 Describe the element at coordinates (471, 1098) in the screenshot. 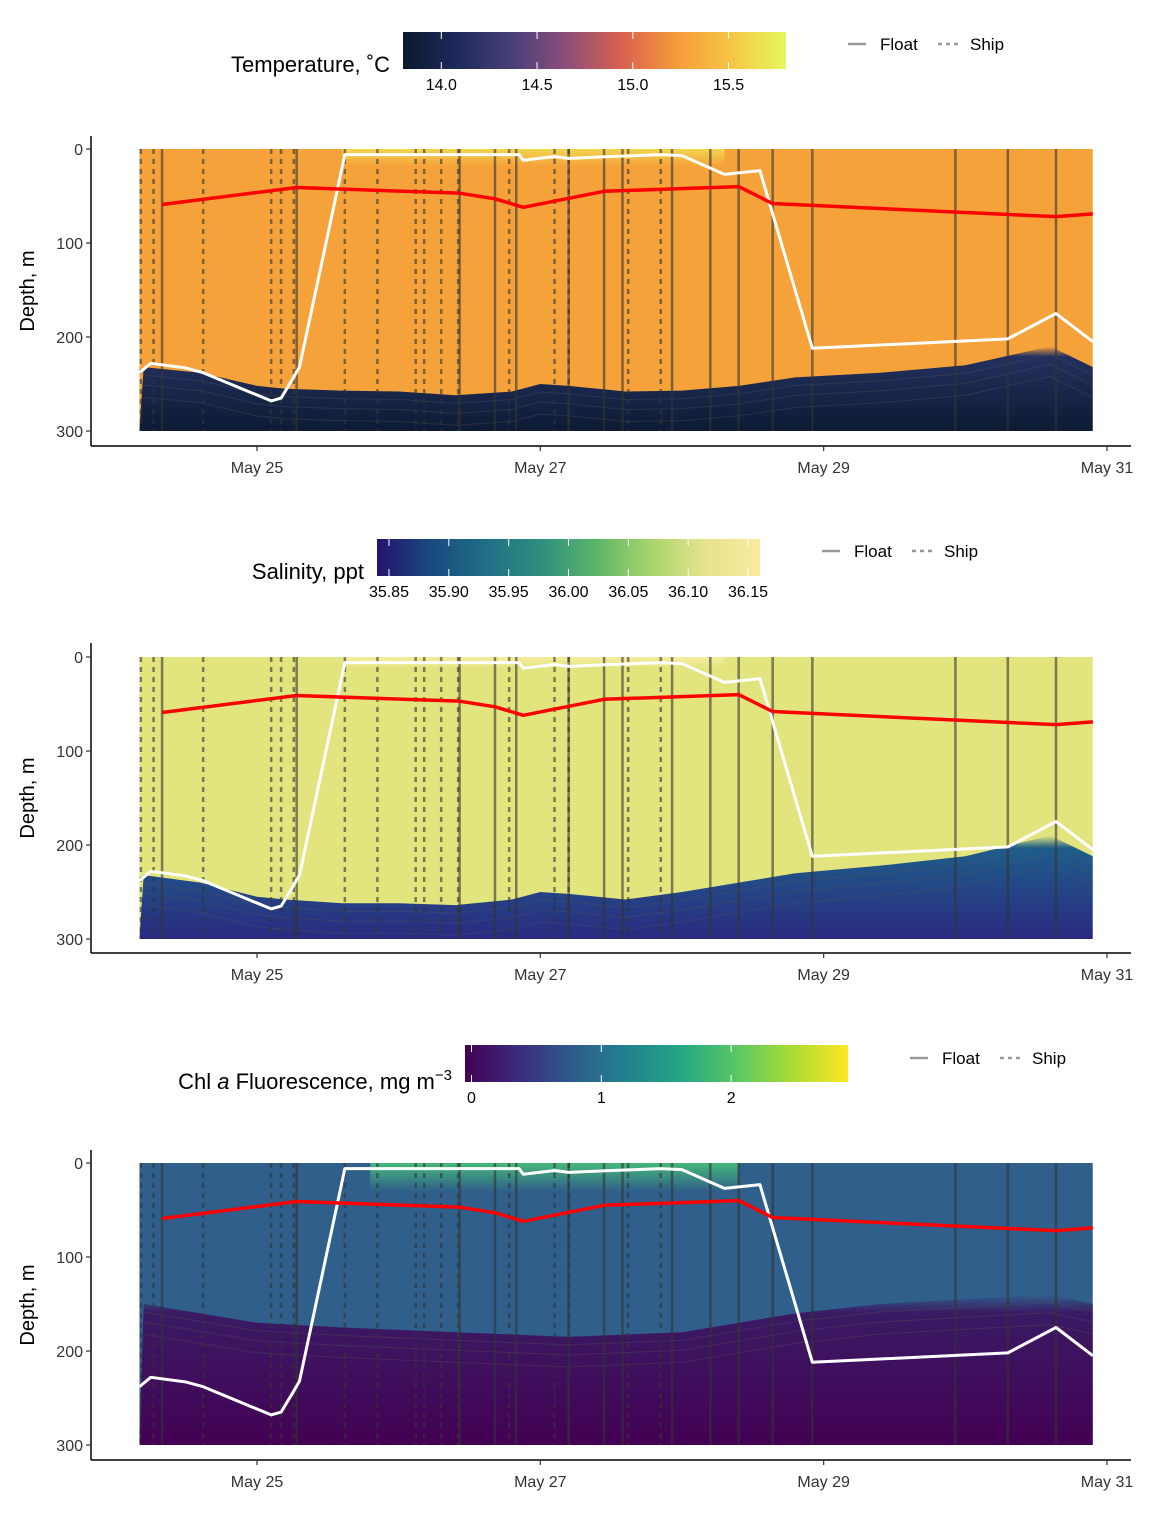

I see `colorbar-tick-label: 0` at that location.